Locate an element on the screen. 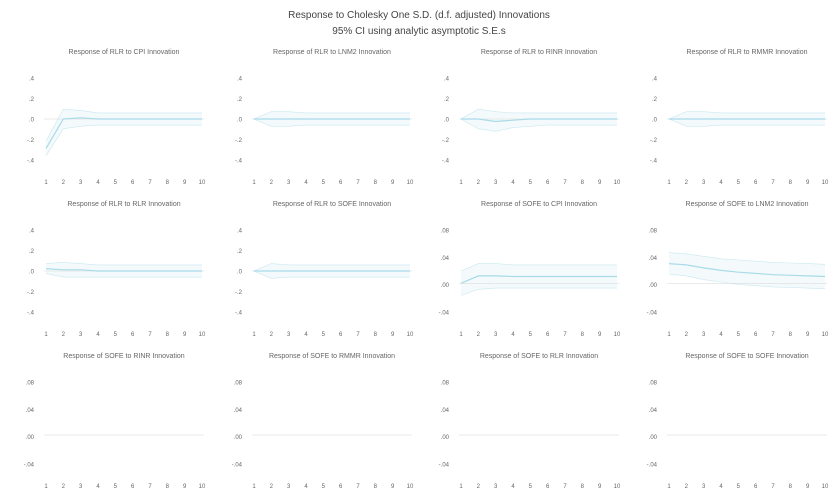  panel-title: Response of RLR to CPI Innovation is located at coordinates (124, 52).